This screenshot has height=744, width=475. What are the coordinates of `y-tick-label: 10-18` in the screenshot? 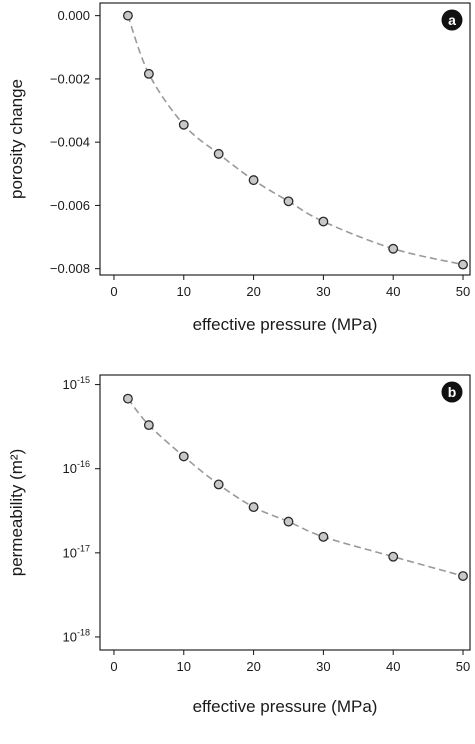 It's located at (76, 635).